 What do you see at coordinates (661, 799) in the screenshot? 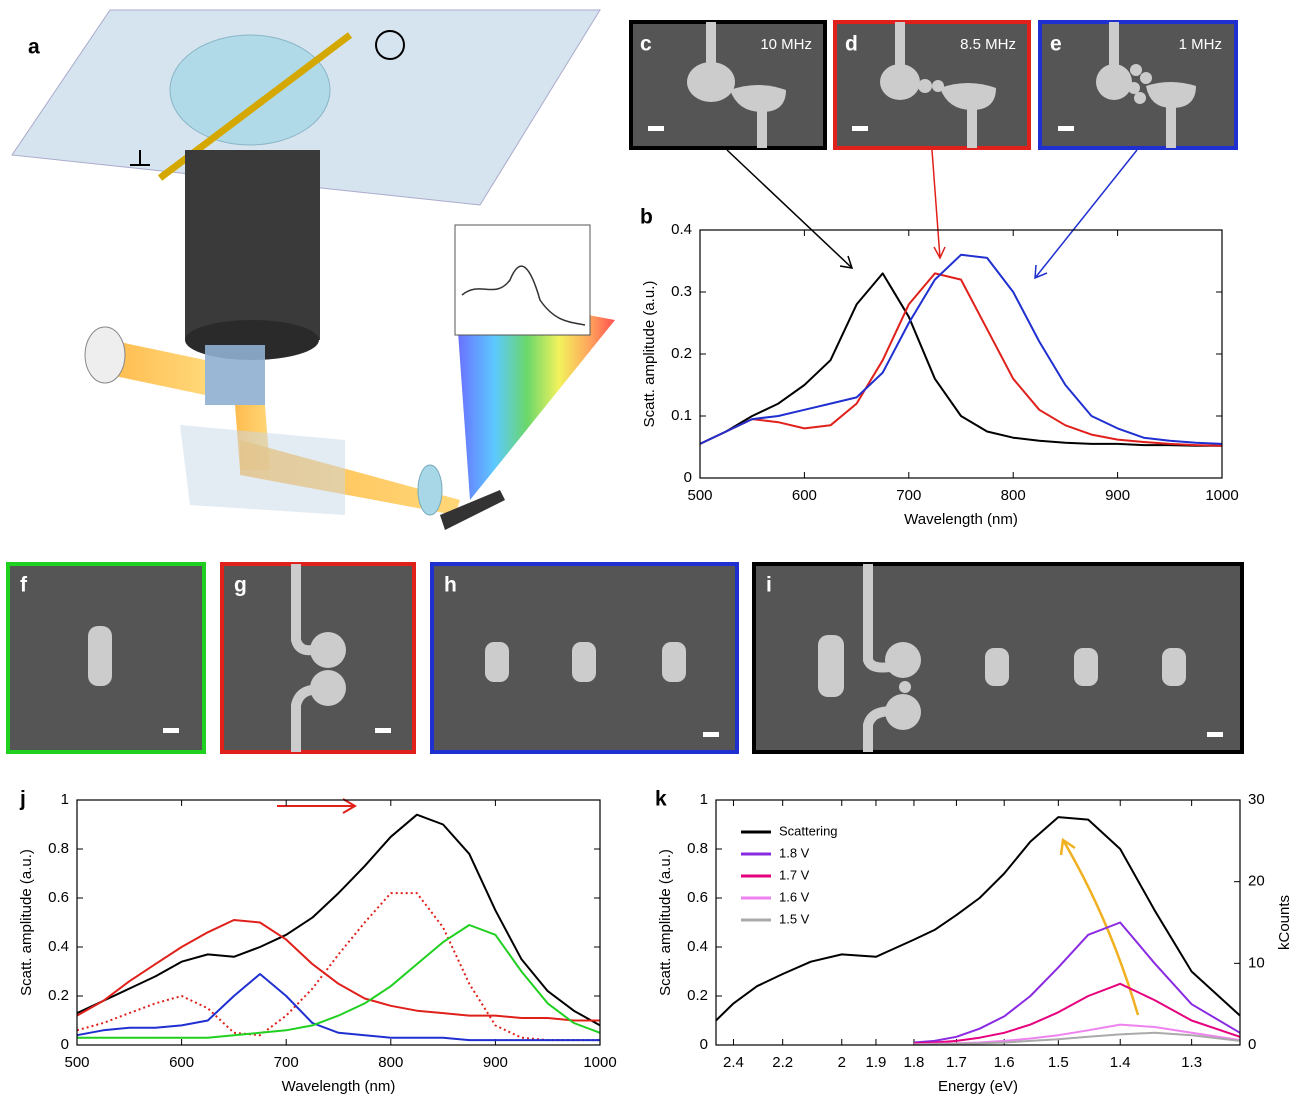
I see `panel-label: k` at bounding box center [661, 799].